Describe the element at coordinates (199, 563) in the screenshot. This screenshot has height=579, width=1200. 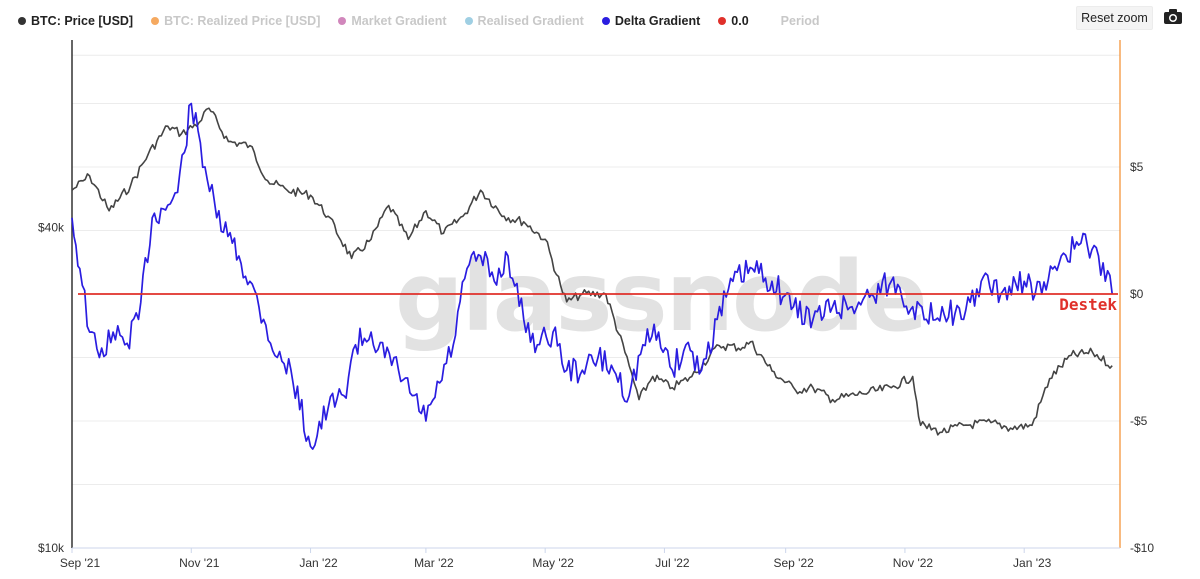
I see `x-tick-label: Nov '21` at that location.